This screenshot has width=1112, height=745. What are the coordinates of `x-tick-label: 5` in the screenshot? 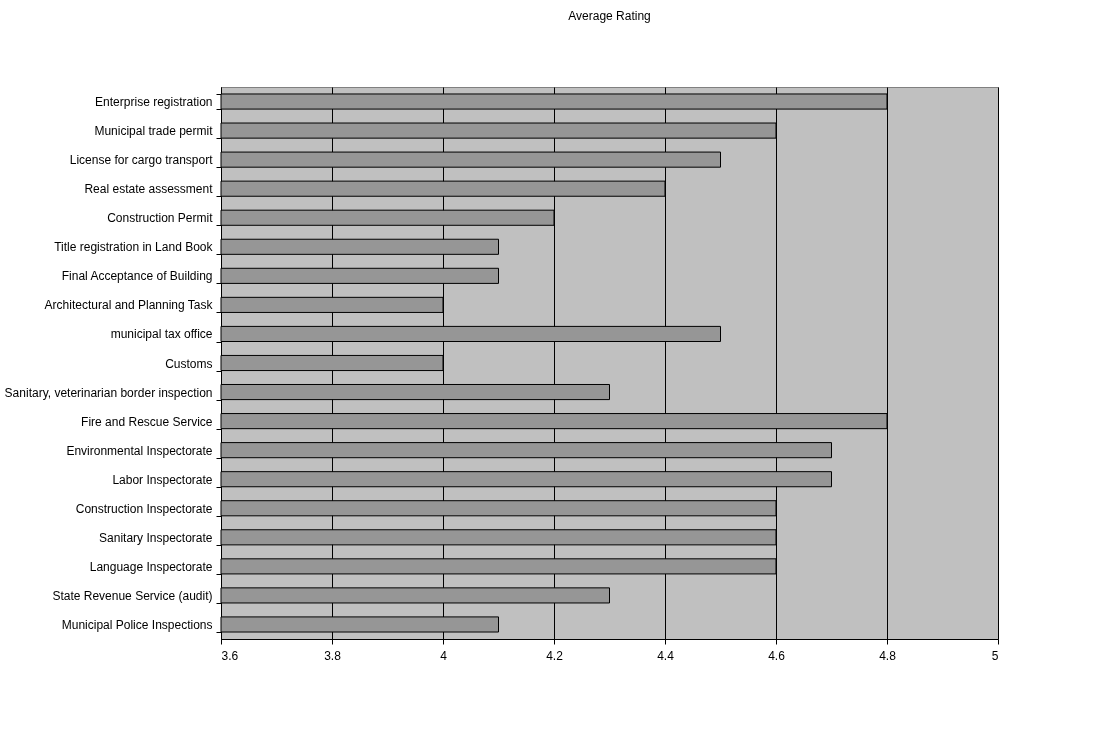 It's located at (995, 655).